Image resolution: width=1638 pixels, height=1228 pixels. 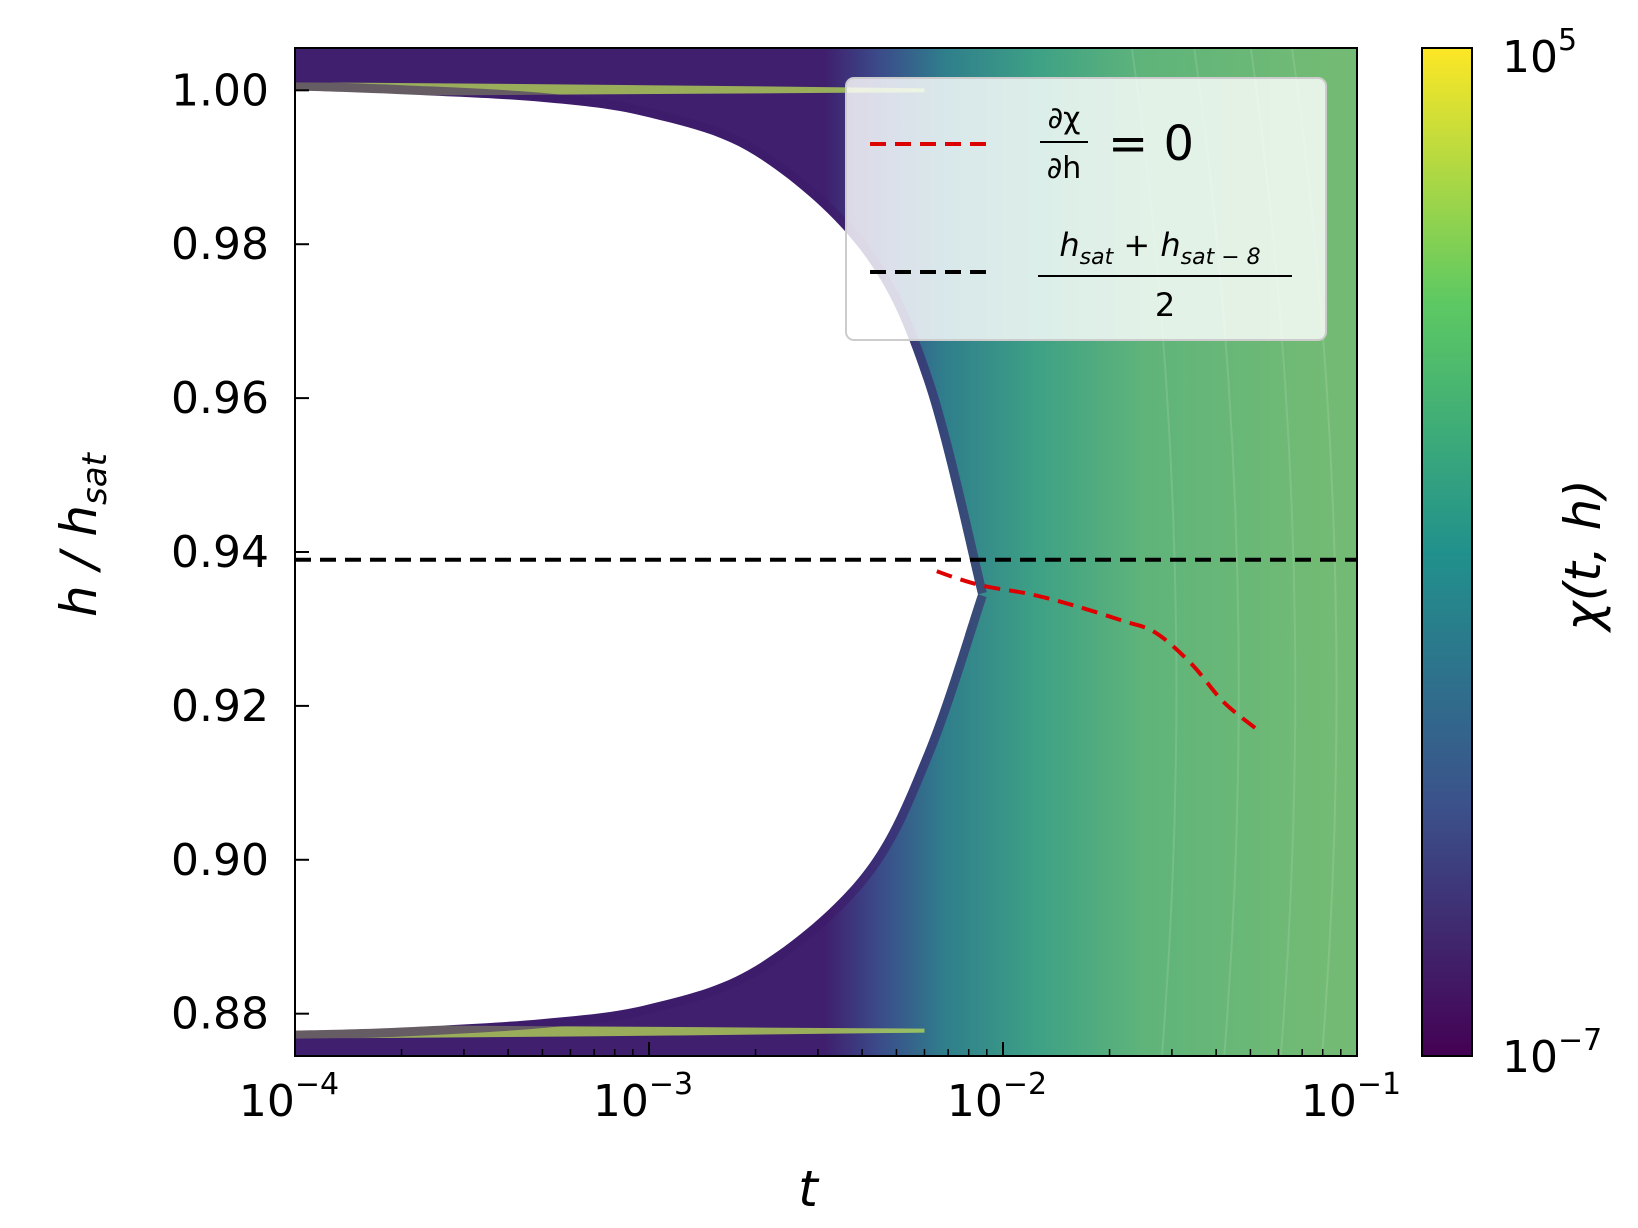 I want to click on x-tick-label: 10⁻³, so click(x=643, y=1097).